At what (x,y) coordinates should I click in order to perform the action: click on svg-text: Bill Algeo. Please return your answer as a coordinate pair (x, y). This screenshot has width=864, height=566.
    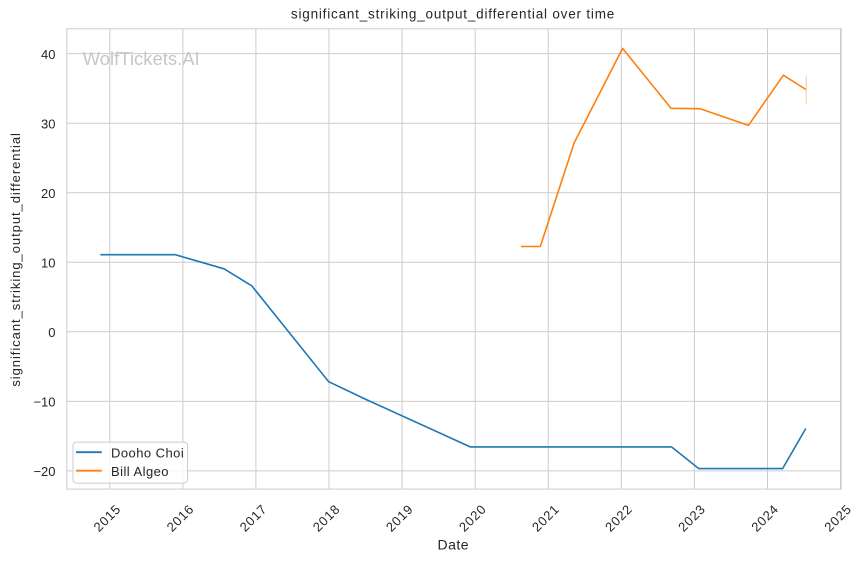
    Looking at the image, I should click on (140, 471).